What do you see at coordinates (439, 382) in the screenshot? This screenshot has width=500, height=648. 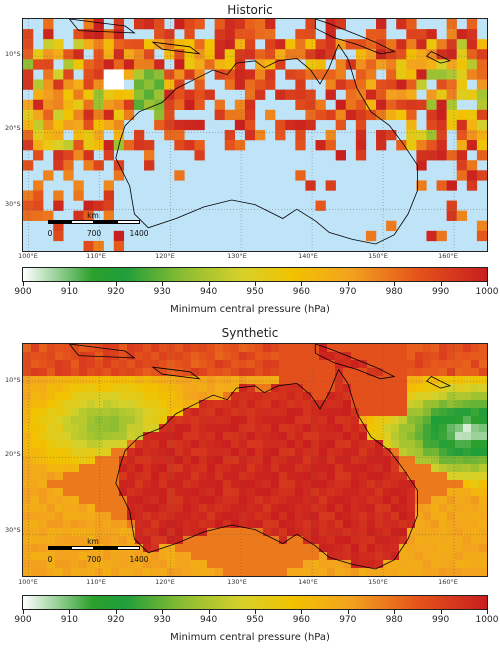 I see `coastline` at bounding box center [439, 382].